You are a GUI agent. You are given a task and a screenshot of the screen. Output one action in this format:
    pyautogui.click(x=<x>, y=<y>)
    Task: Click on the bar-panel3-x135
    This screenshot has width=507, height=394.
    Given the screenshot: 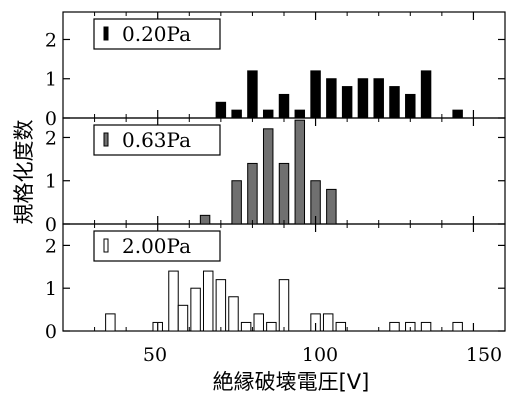 What is the action you would take?
    pyautogui.click(x=426, y=326)
    